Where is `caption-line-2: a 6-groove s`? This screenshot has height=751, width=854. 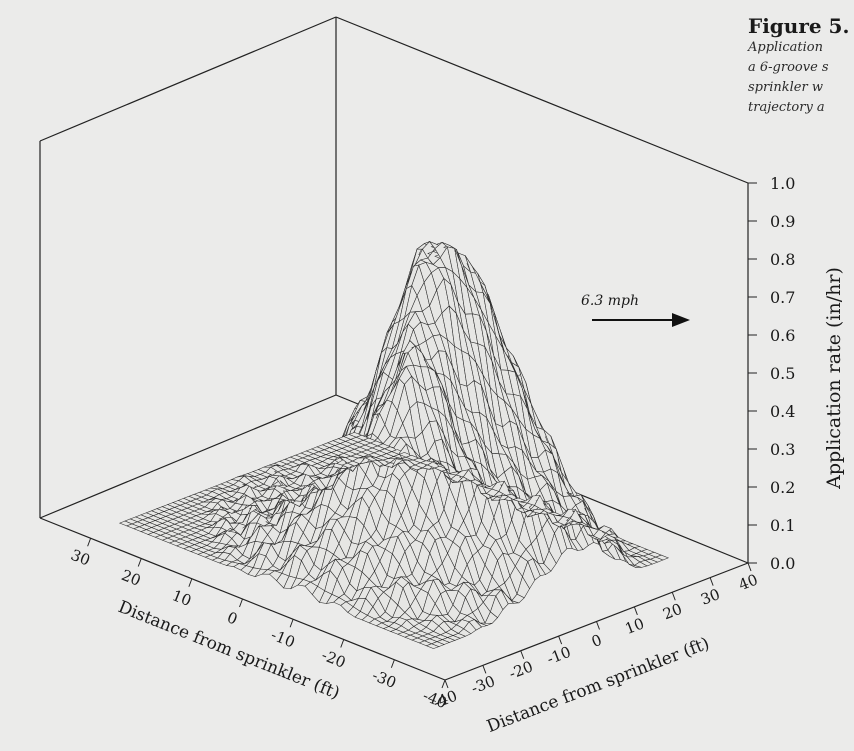
caption-line-2: a 6-groove s is located at coordinates (788, 67).